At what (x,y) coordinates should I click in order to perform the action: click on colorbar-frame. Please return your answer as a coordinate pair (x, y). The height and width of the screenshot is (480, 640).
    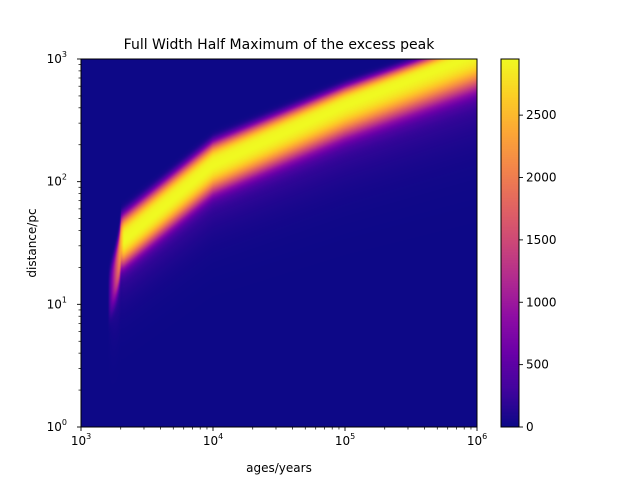
    Looking at the image, I should click on (510, 243).